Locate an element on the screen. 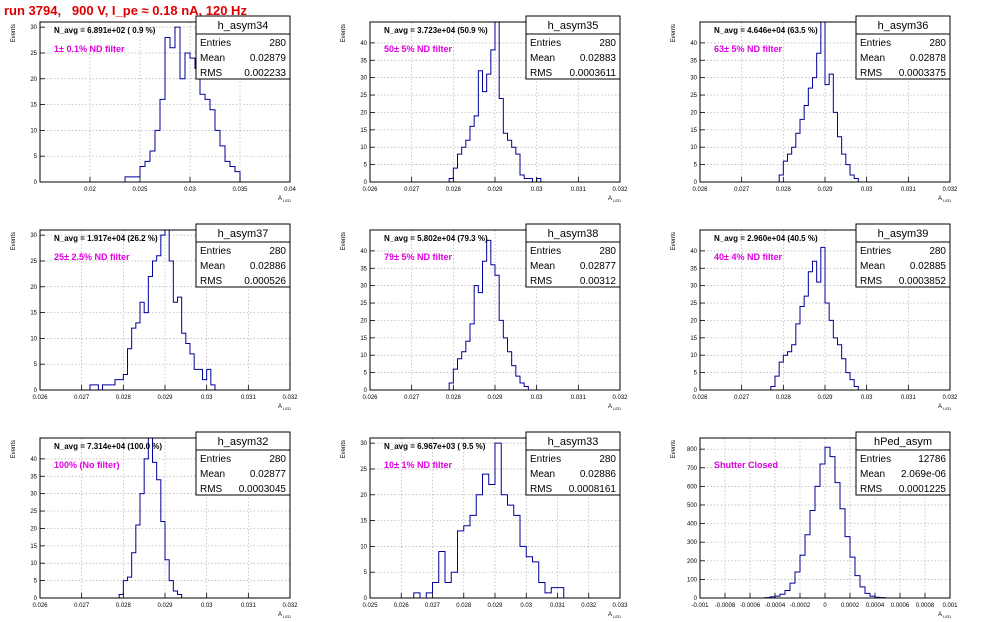  y-tick-label: 35 is located at coordinates (363, 61).